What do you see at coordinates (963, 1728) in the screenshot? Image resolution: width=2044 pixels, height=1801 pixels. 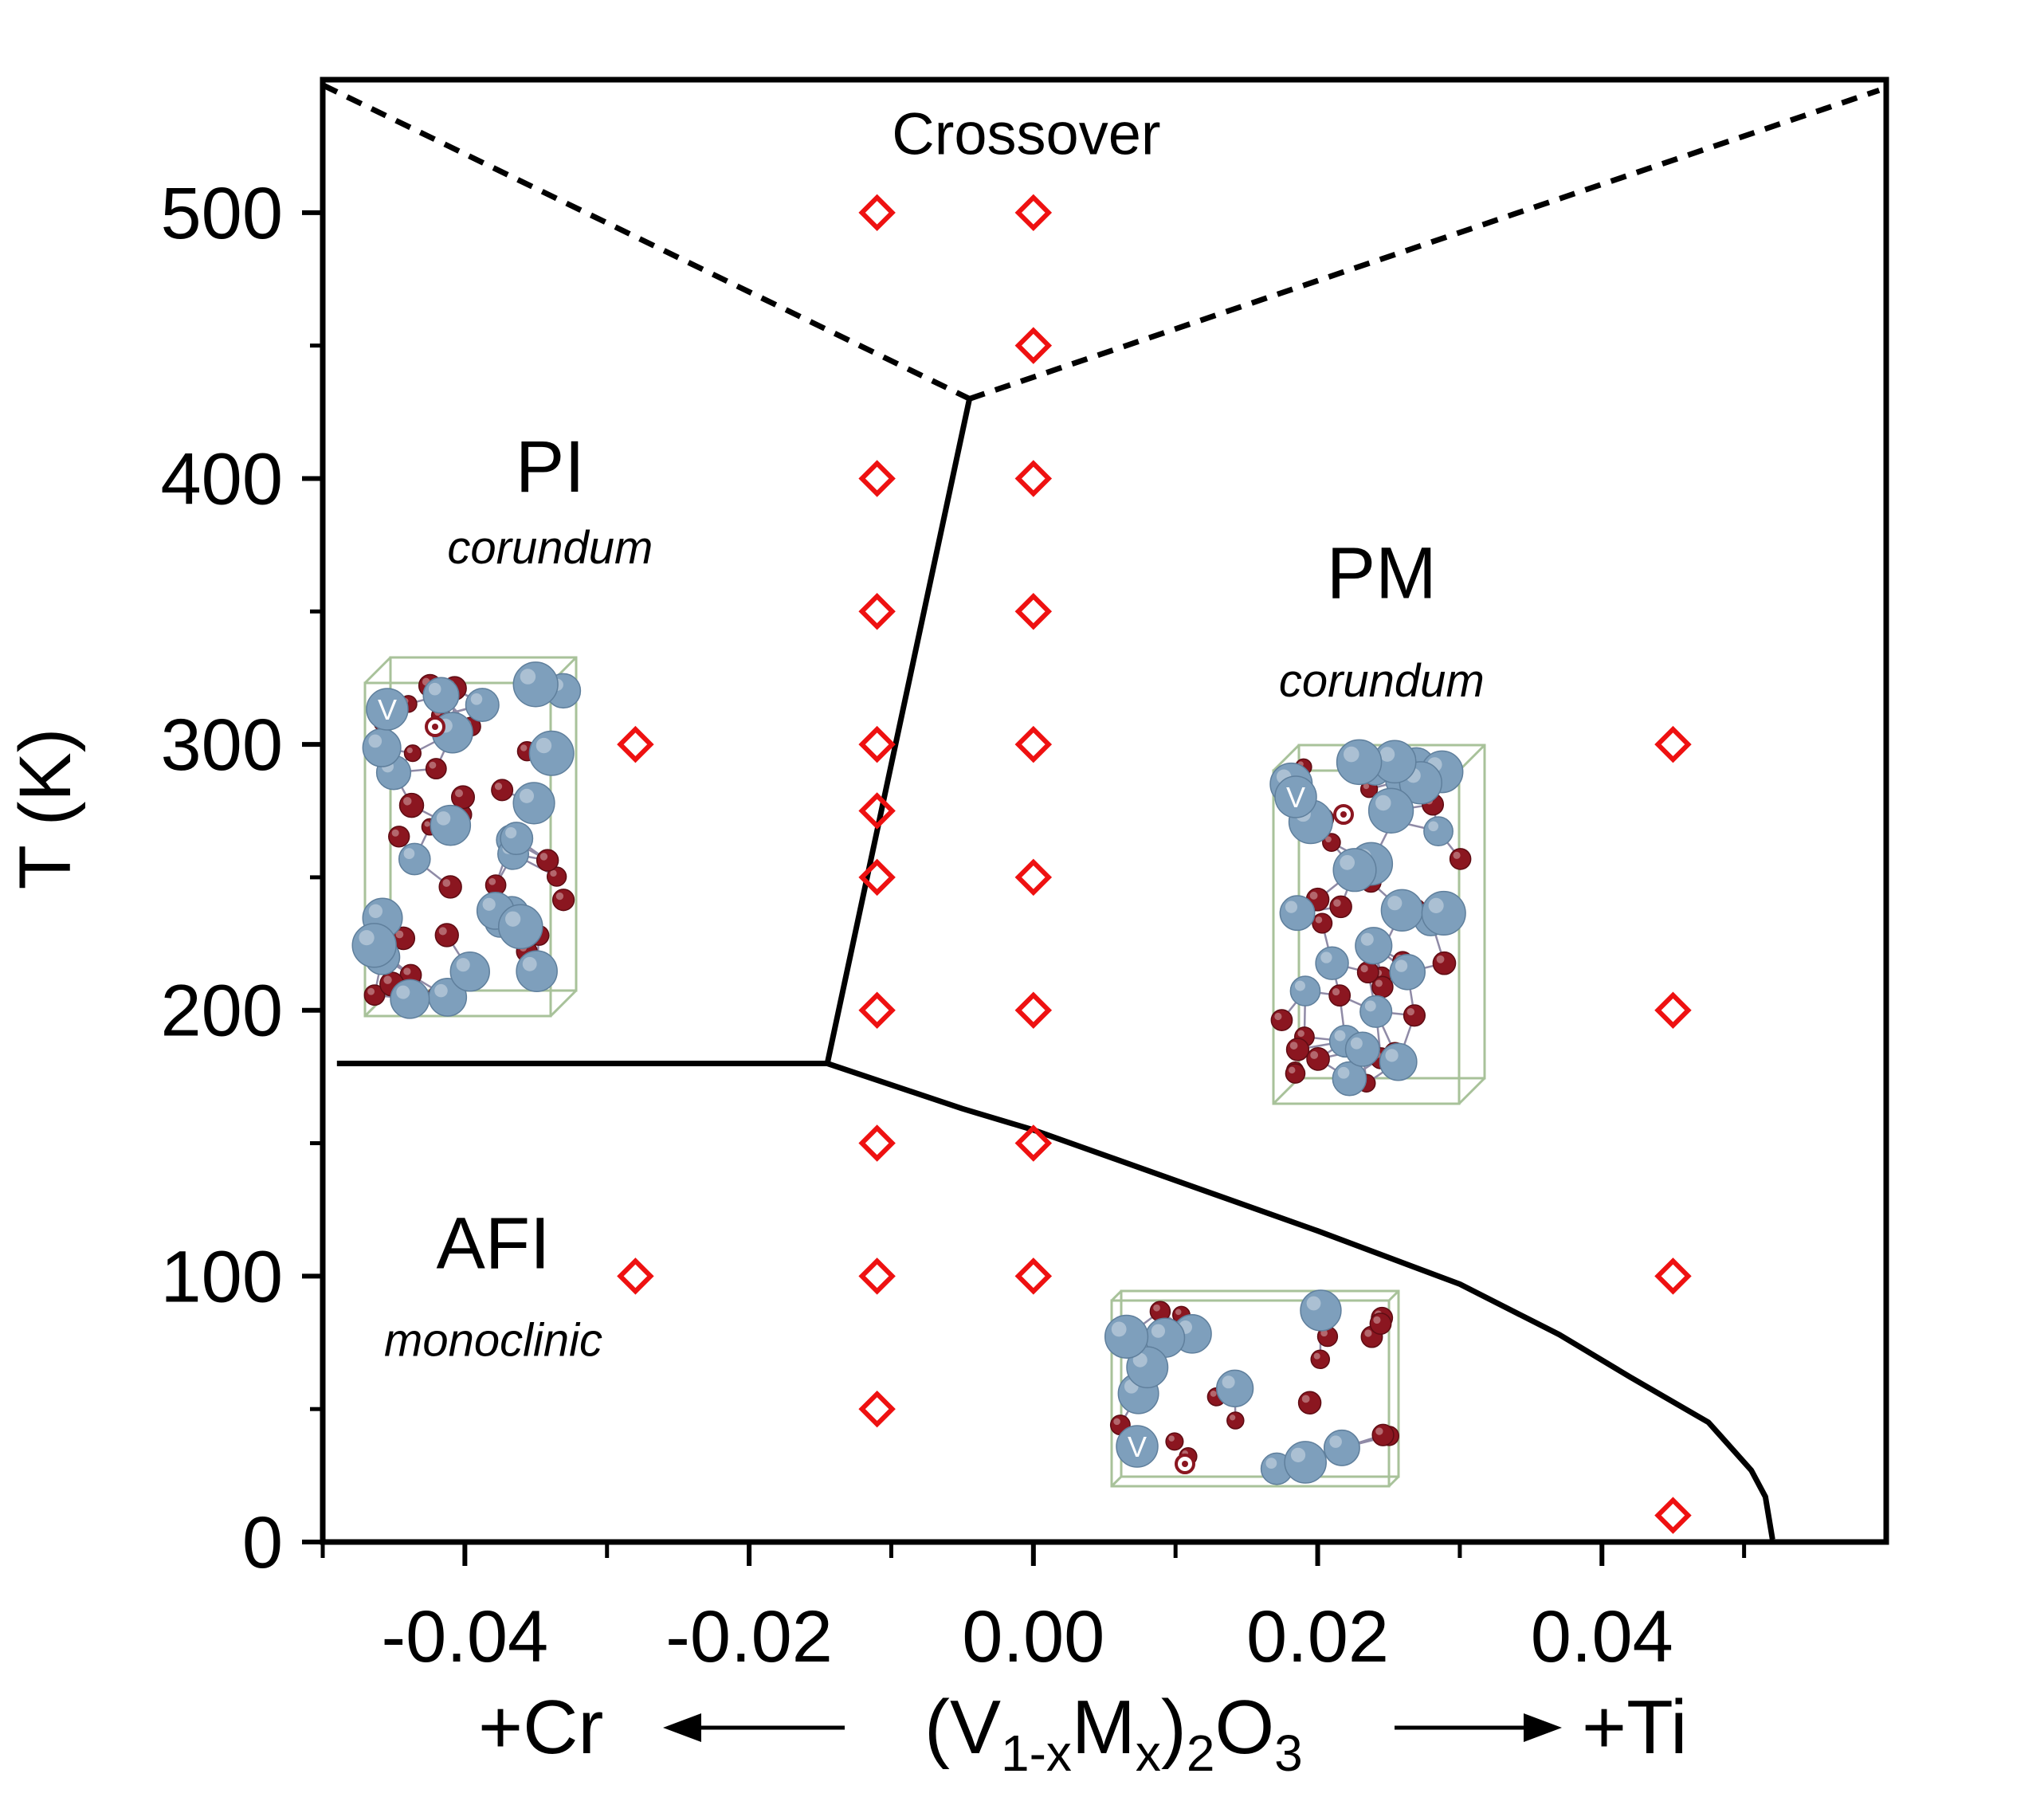 I see `formula-part: (V` at bounding box center [963, 1728].